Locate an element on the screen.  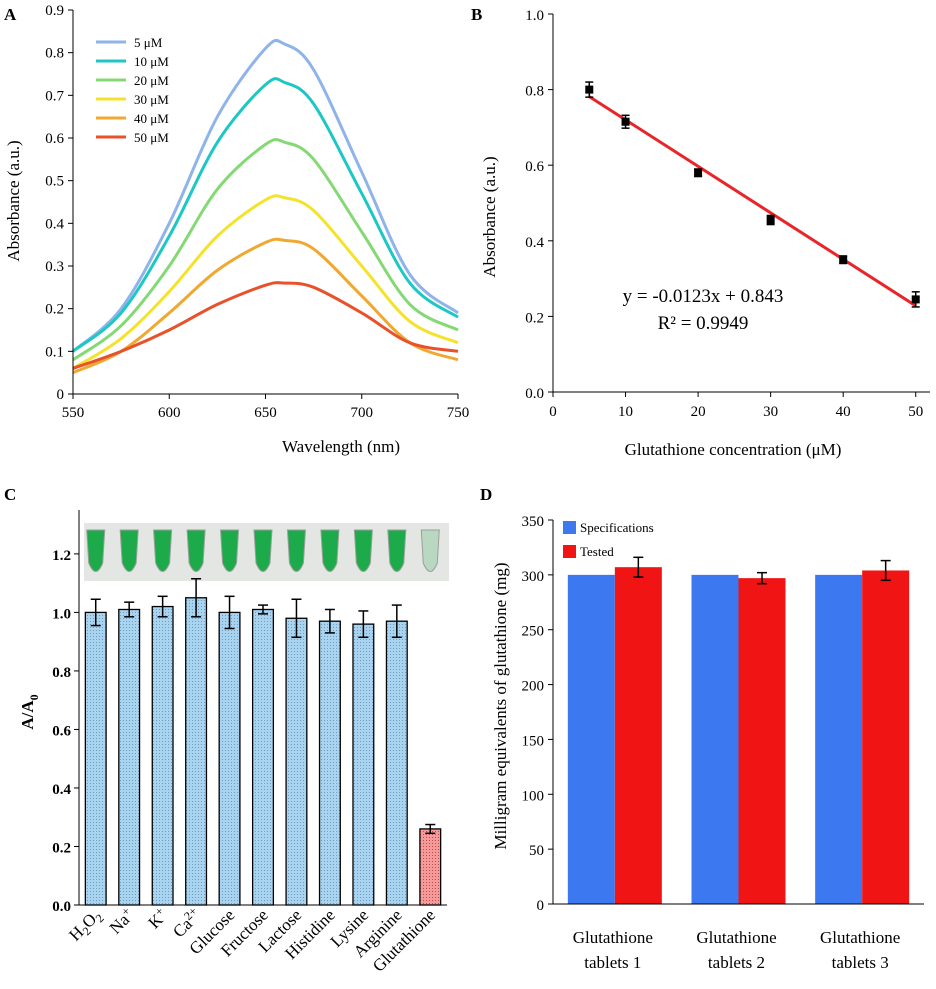
panel-c-category-label: H2O2 is located at coordinates (85, 925).